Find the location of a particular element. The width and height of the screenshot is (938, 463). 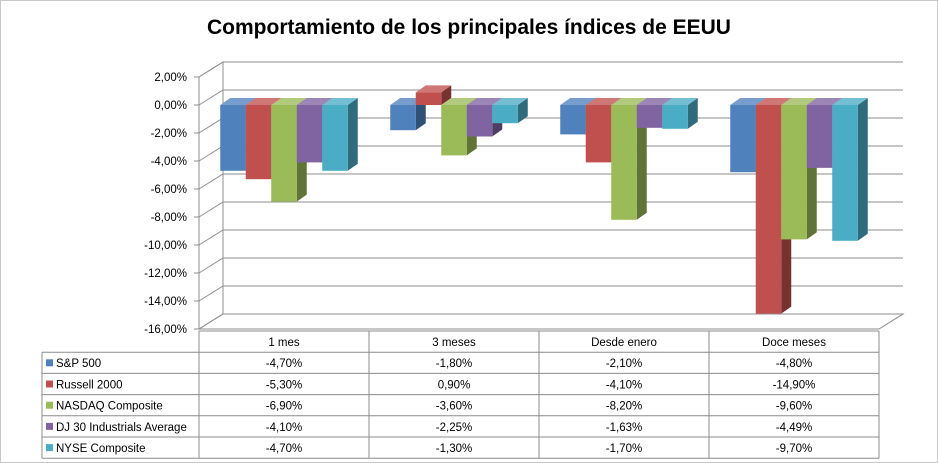

y-tick-label: 0,00% is located at coordinates (170, 106).